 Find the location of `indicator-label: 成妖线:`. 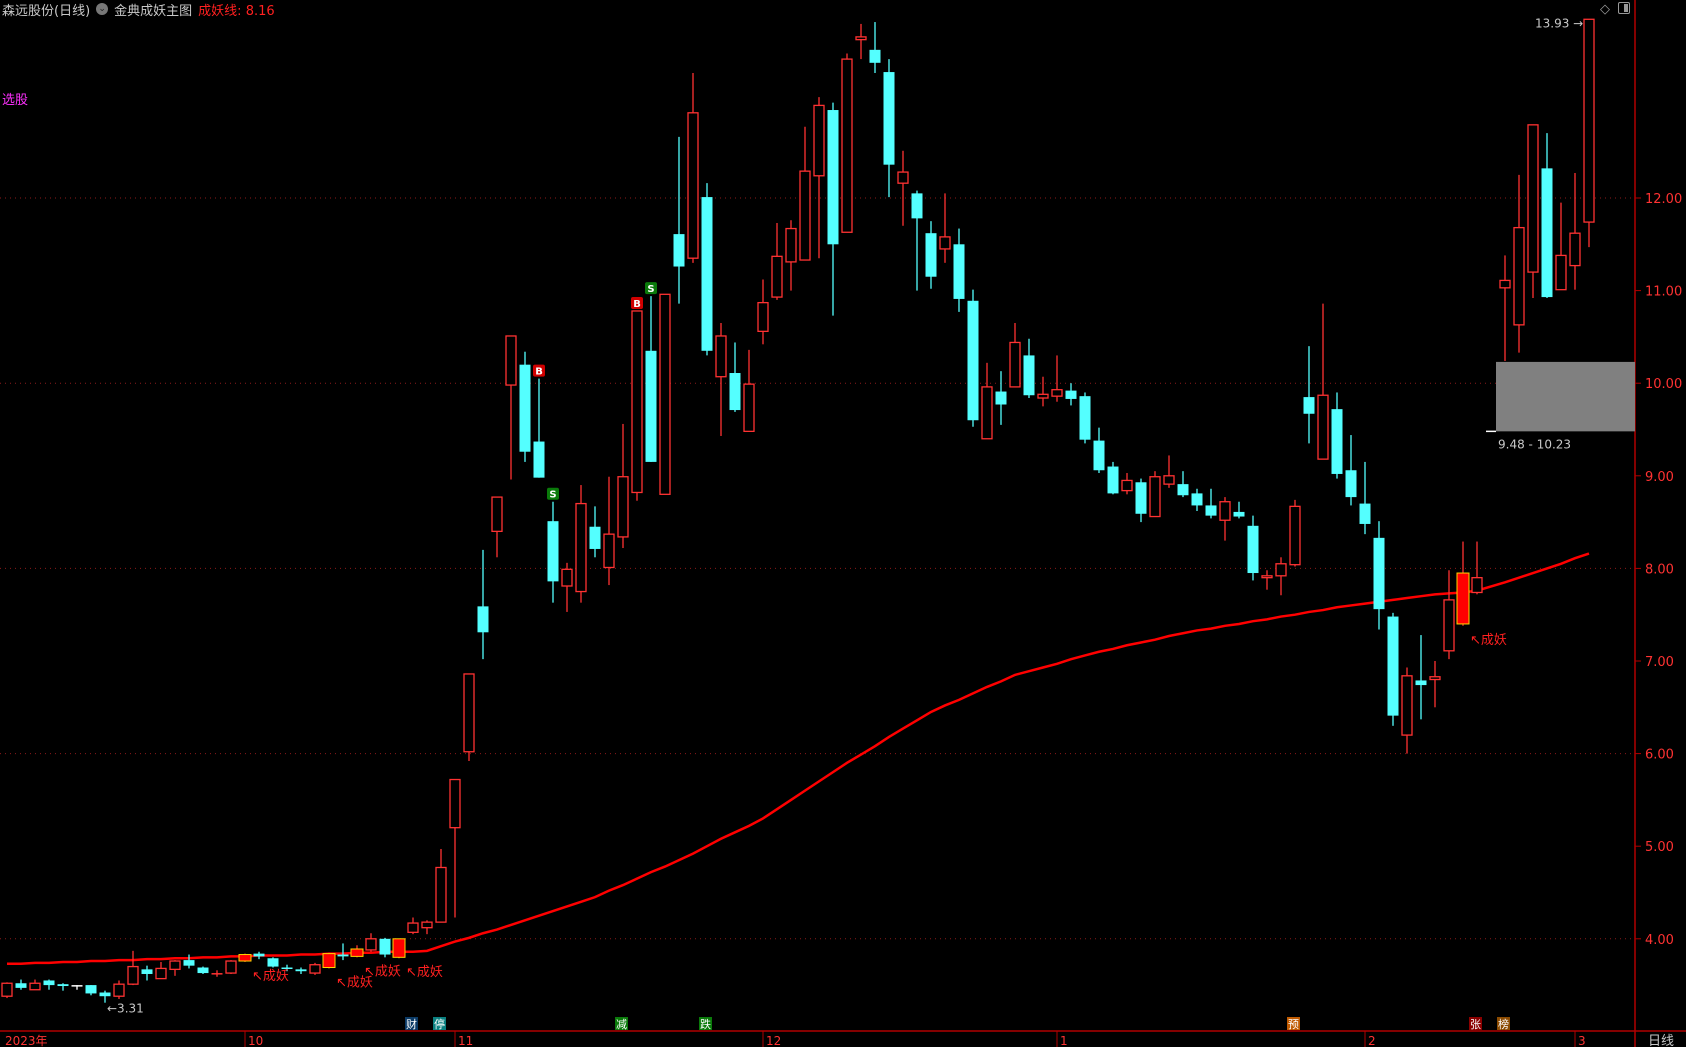

indicator-label: 成妖线: is located at coordinates (220, 11).